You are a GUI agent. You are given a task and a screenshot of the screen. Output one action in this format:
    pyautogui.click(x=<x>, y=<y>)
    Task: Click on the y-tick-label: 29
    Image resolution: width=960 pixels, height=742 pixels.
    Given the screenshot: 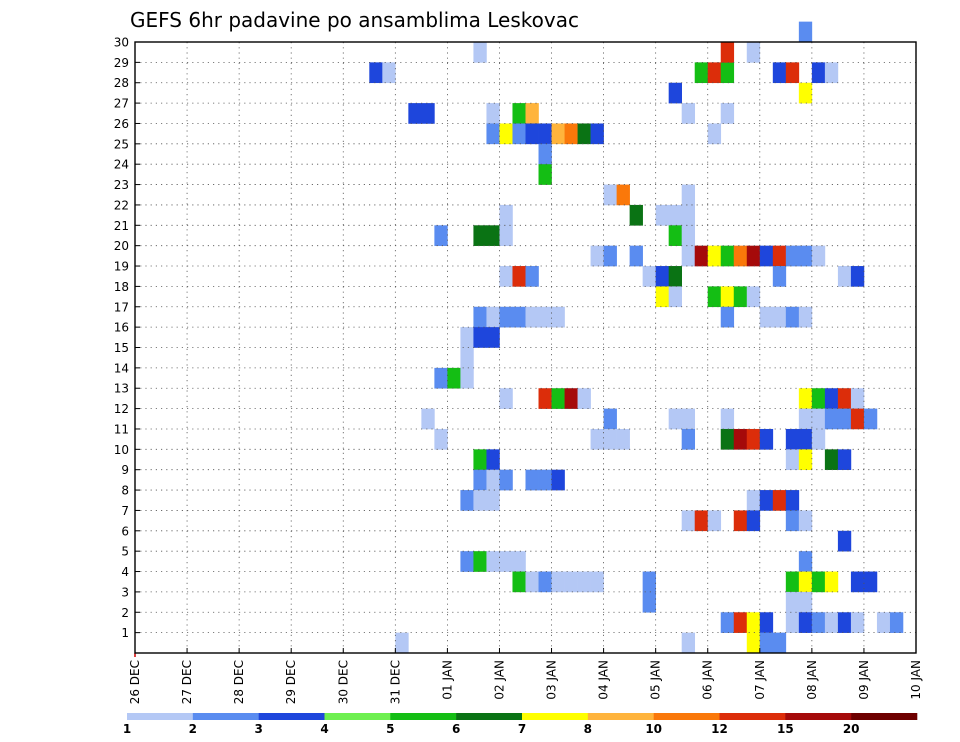 What is the action you would take?
    pyautogui.click(x=121, y=63)
    